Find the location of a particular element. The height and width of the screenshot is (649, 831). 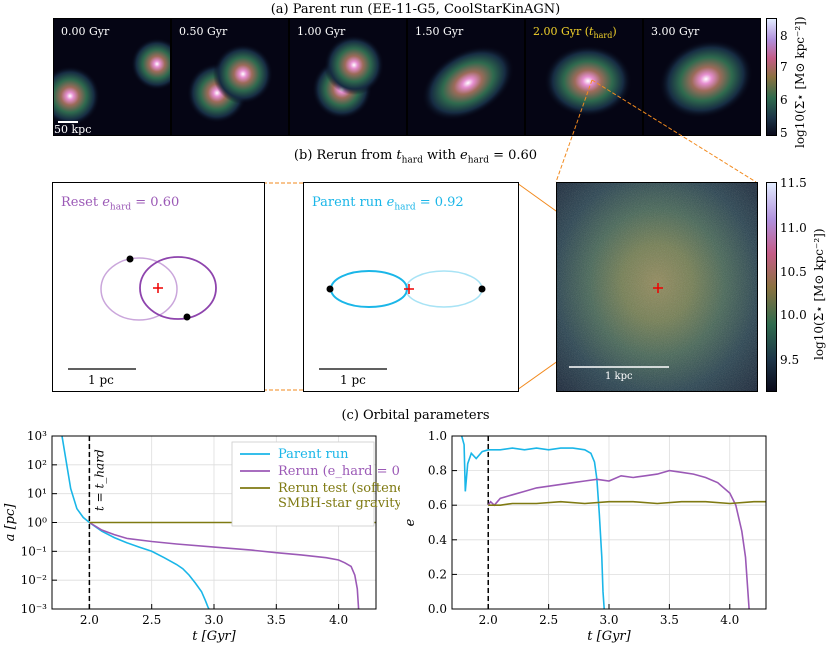

orbit-reset-title: Reset ehard = 0.60 is located at coordinates (120, 204).